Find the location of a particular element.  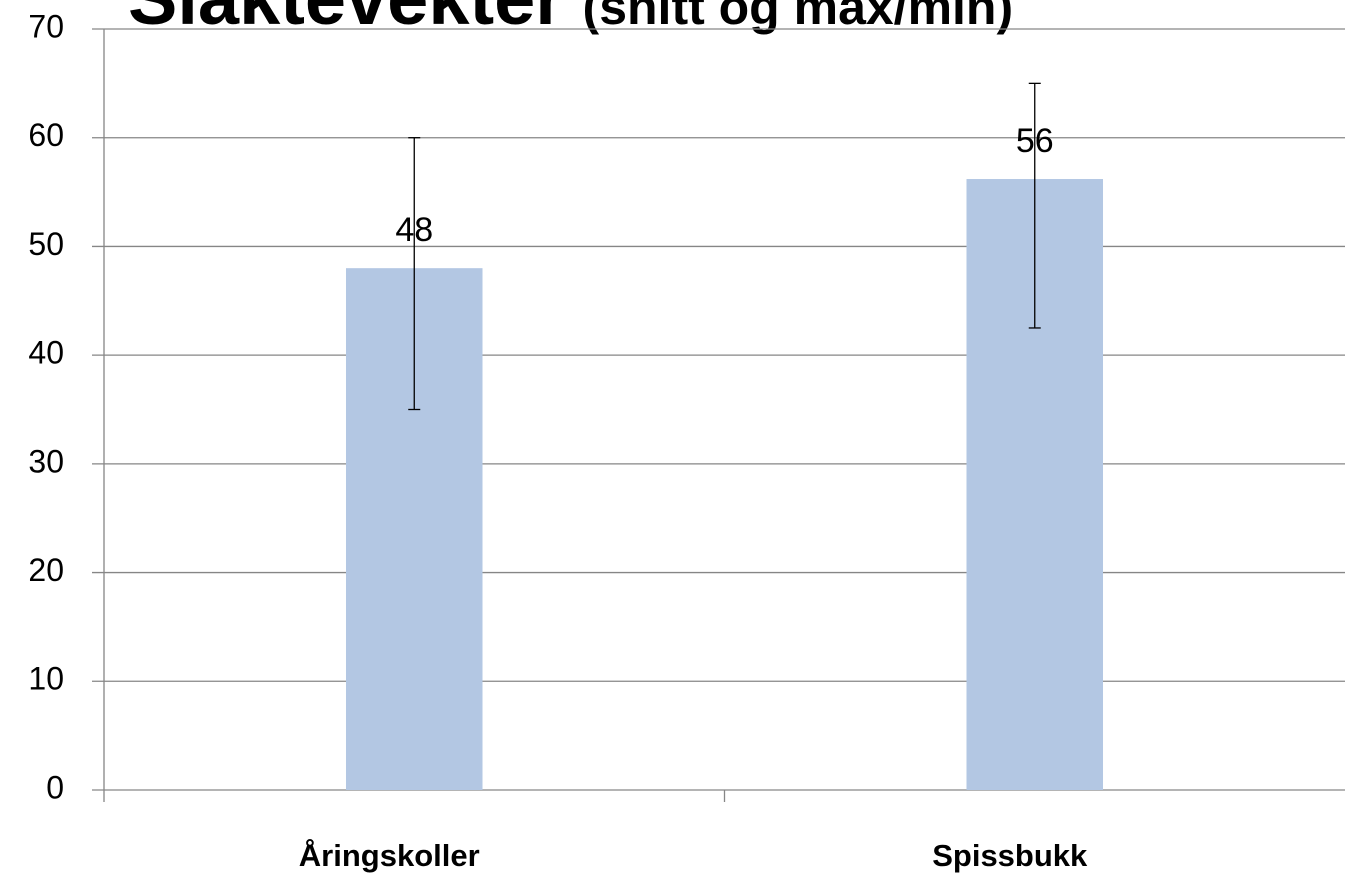

y-tick-label: 0 is located at coordinates (55, 787).